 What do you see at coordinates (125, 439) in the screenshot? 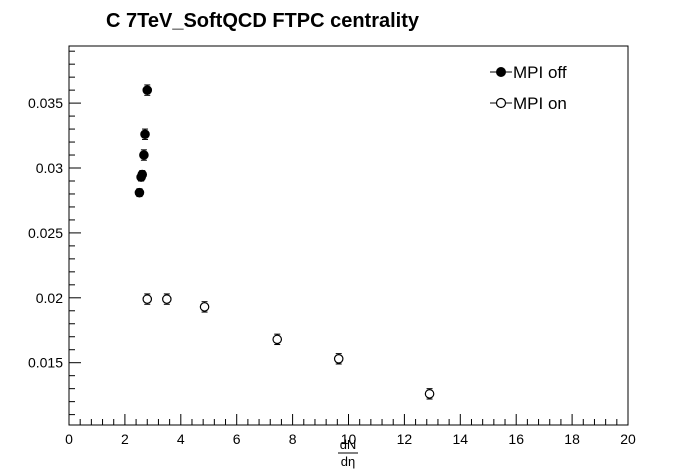
I see `x-tick-label: 2` at bounding box center [125, 439].